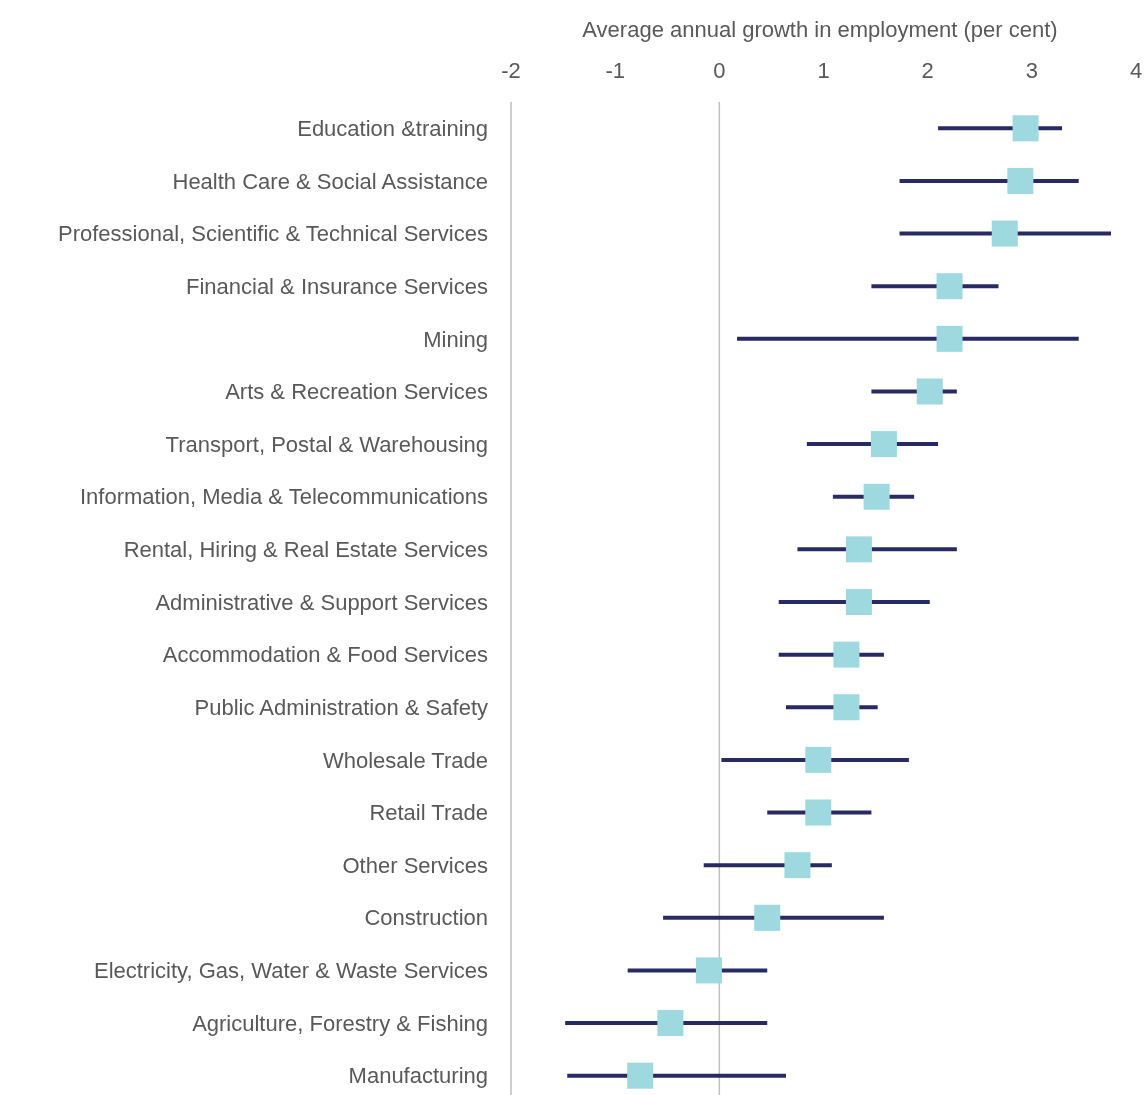 Image resolution: width=1145 pixels, height=1095 pixels. I want to click on y-tick-label: Wholesale Trade, so click(405, 760).